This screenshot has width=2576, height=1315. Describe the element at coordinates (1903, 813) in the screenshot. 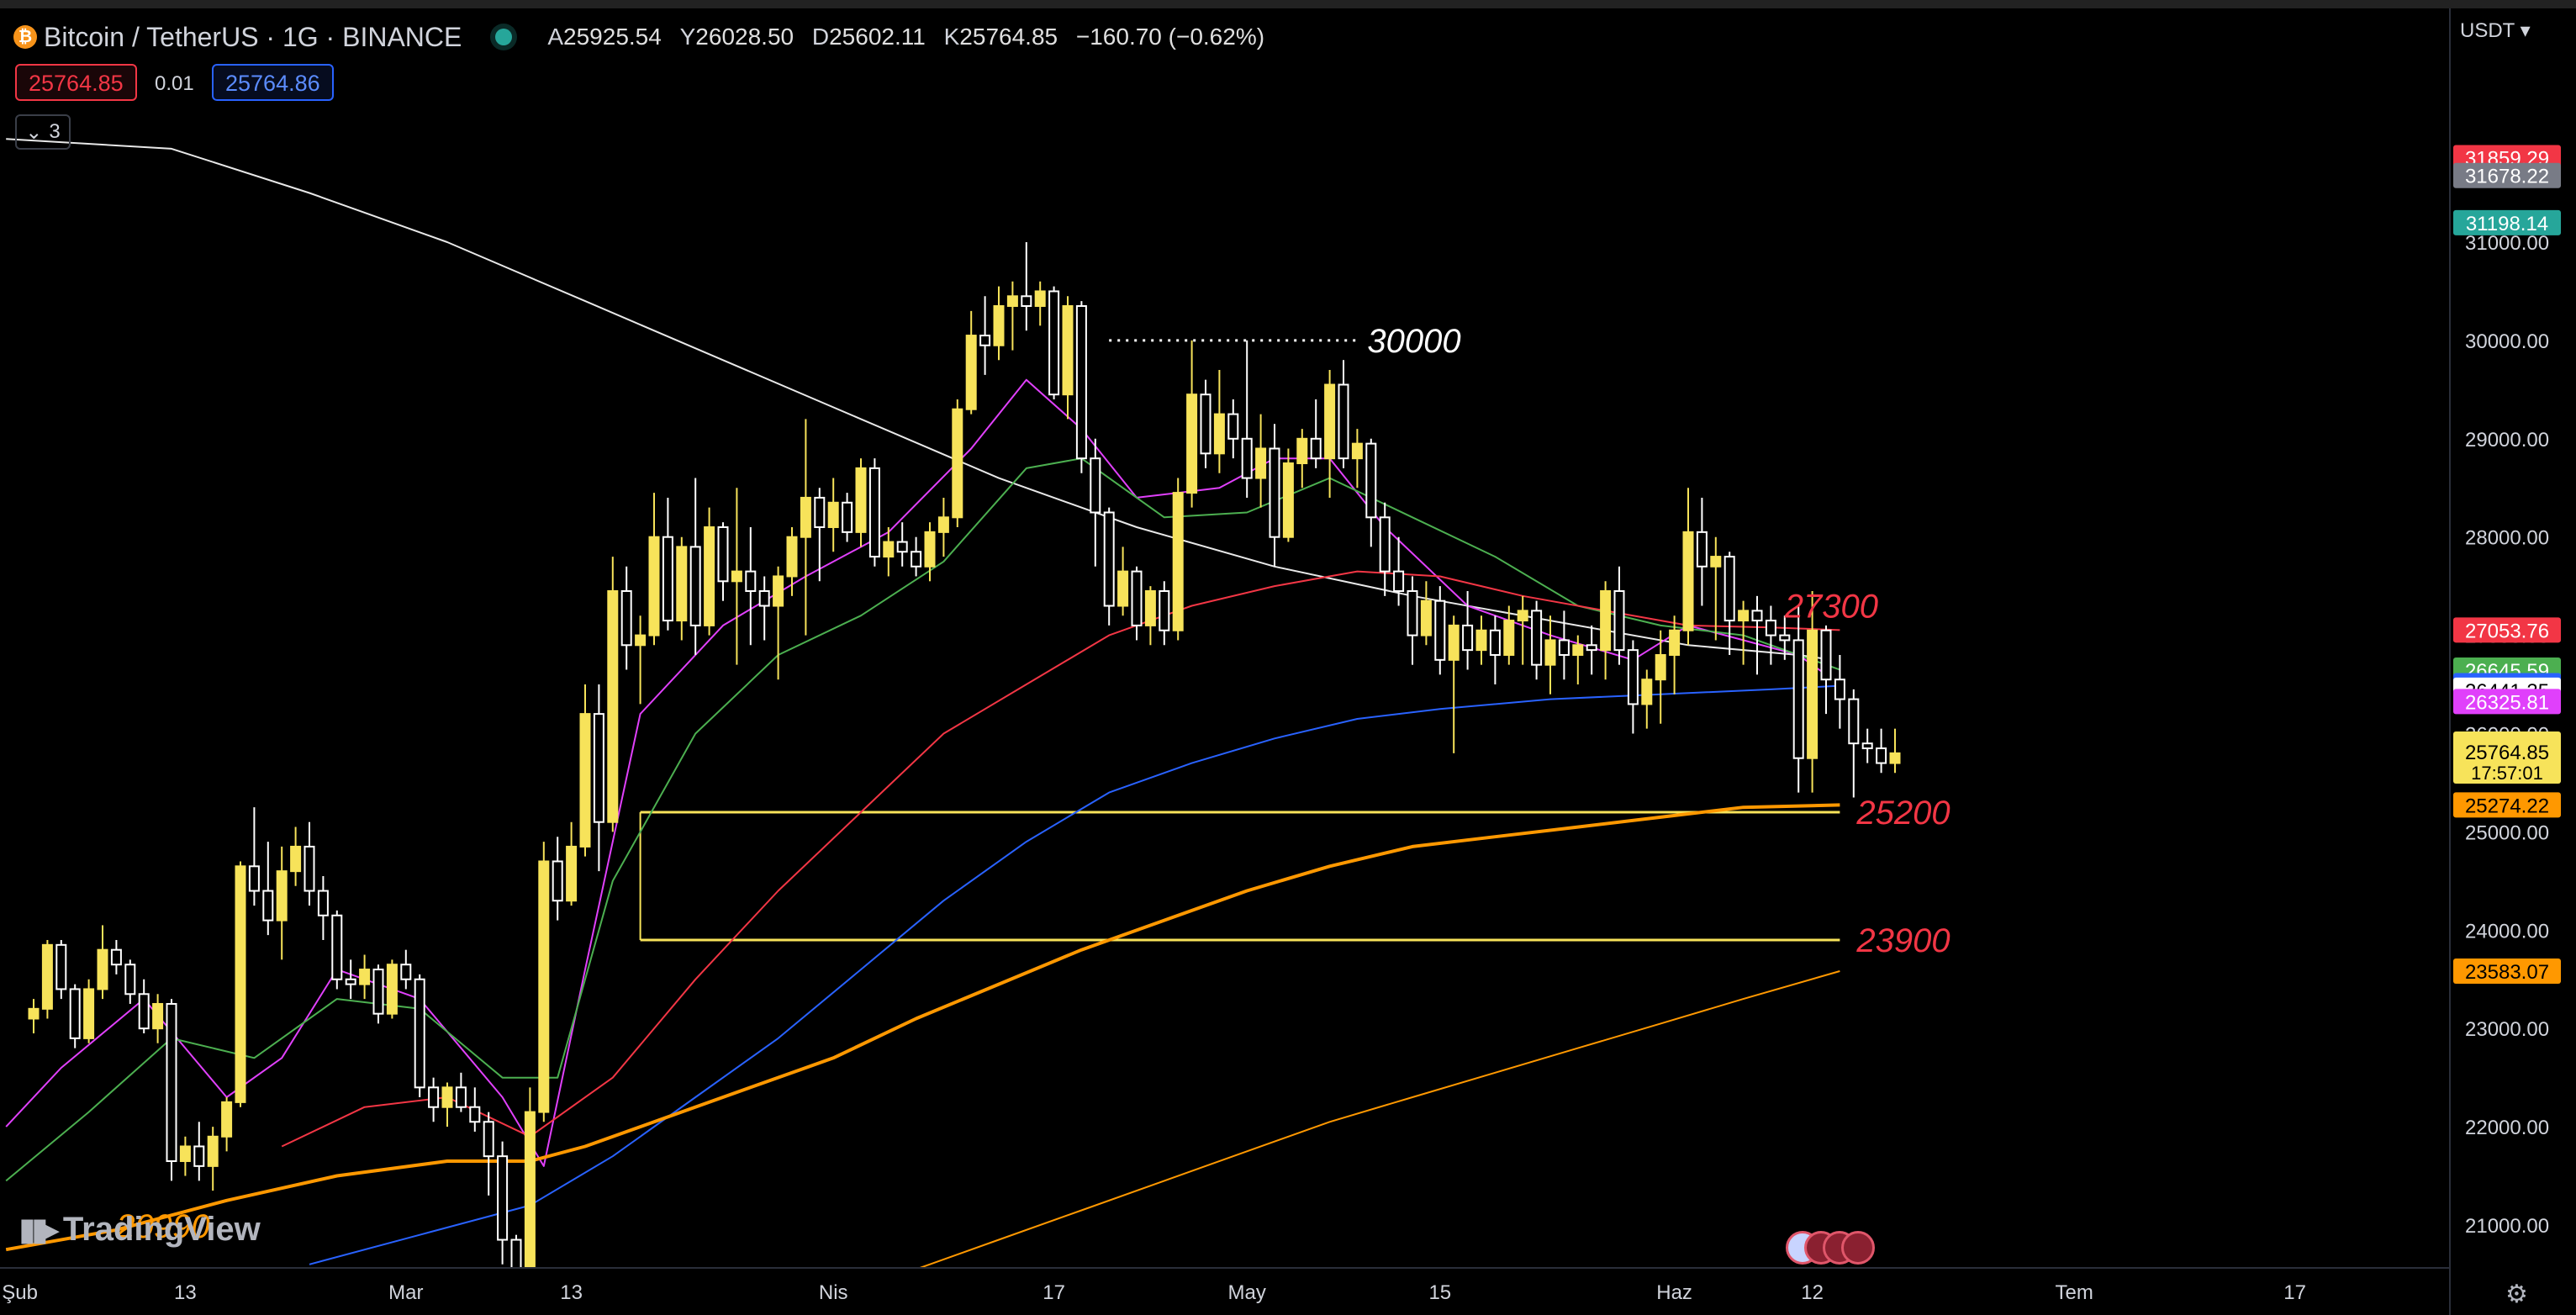

I see `level-label: 25200` at that location.